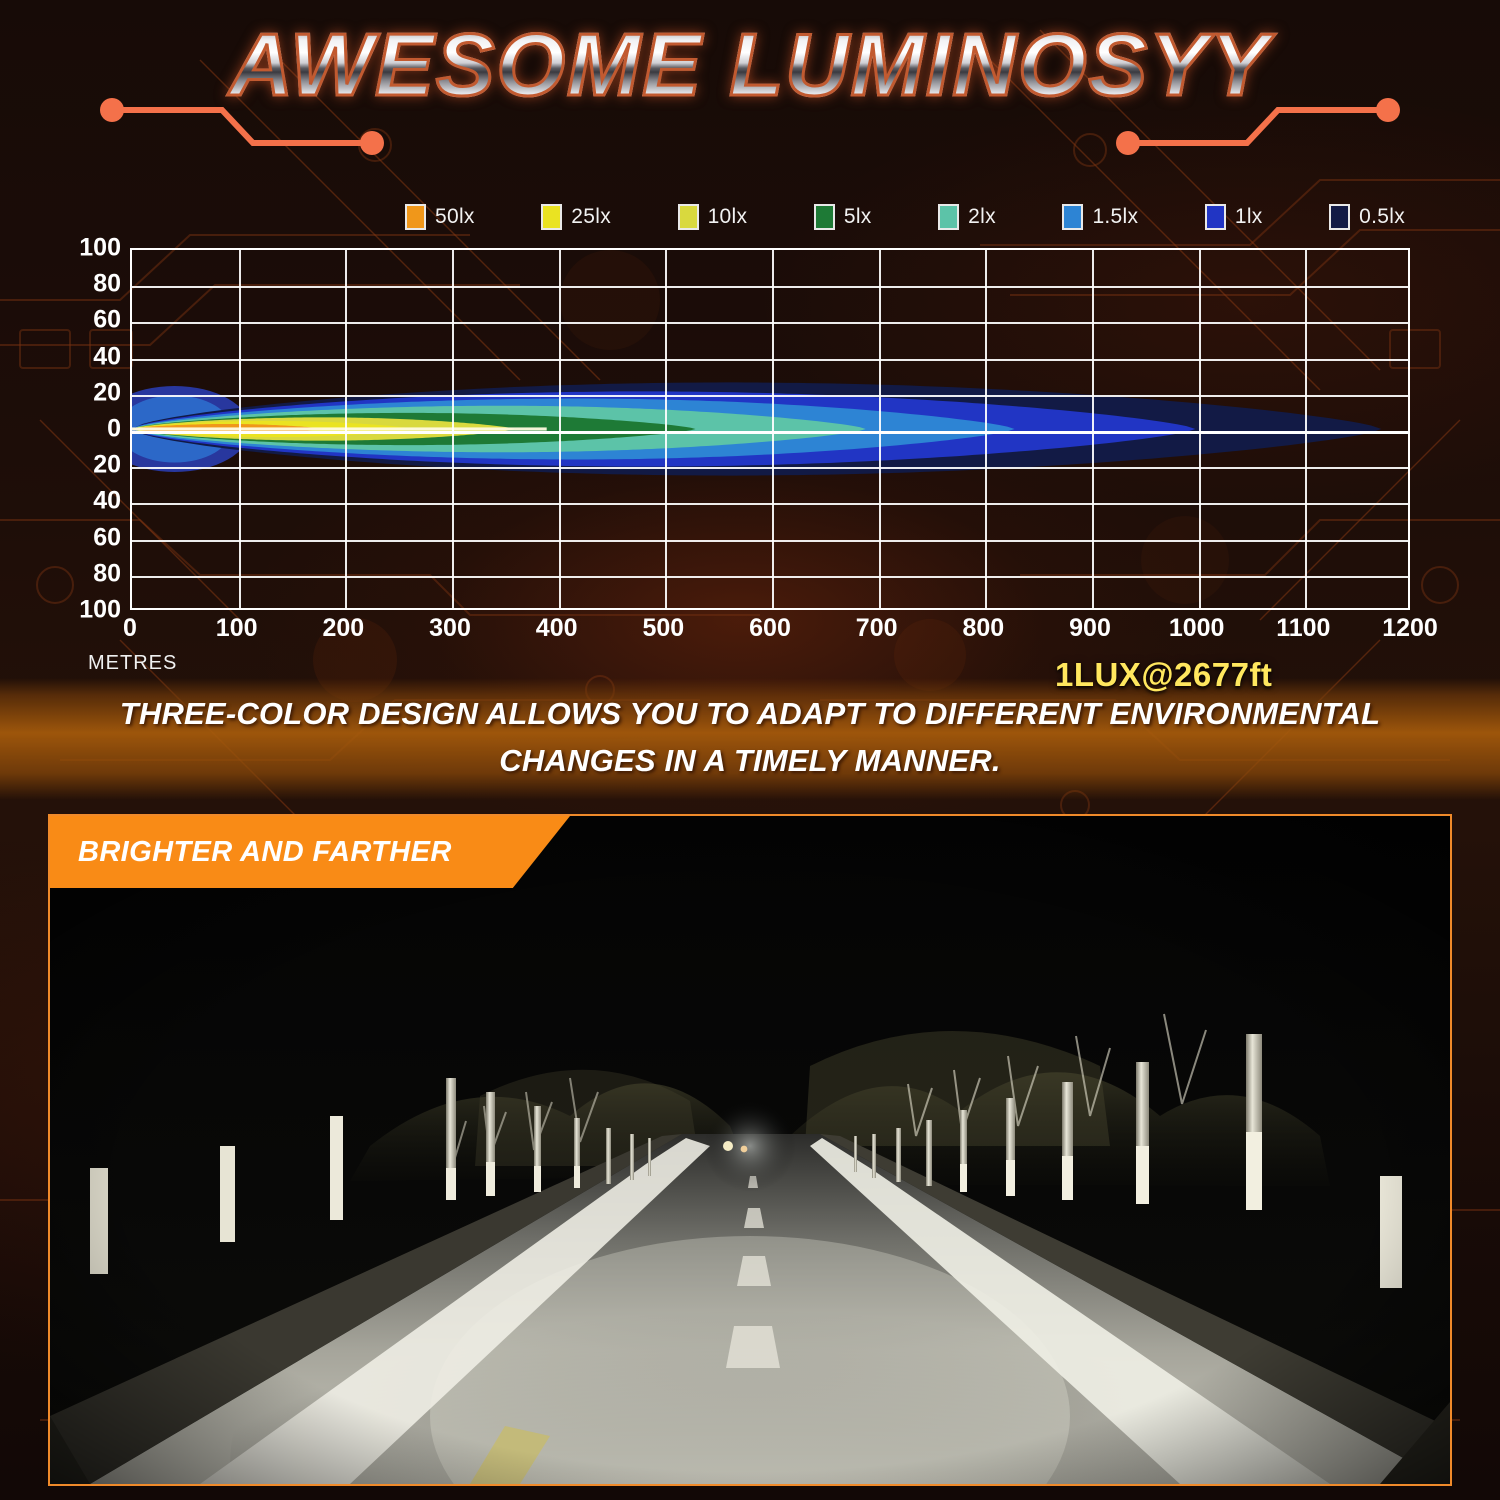  Describe the element at coordinates (750, 126) in the screenshot. I see `header-decoration` at that location.